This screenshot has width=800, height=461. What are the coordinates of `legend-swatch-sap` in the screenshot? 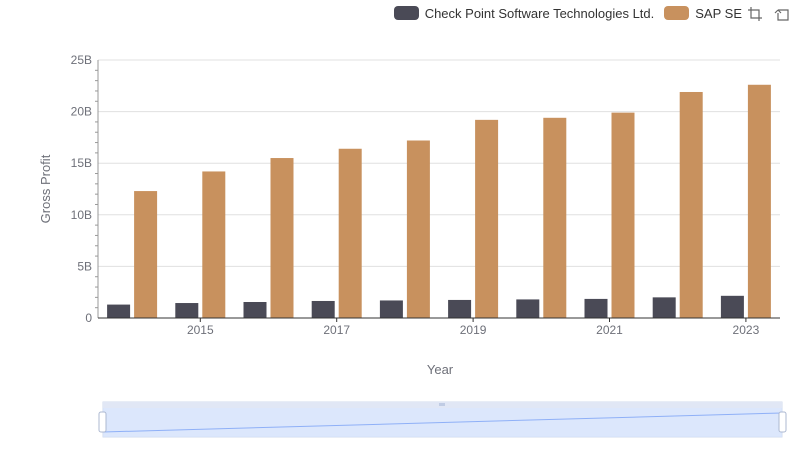 It's located at (677, 13).